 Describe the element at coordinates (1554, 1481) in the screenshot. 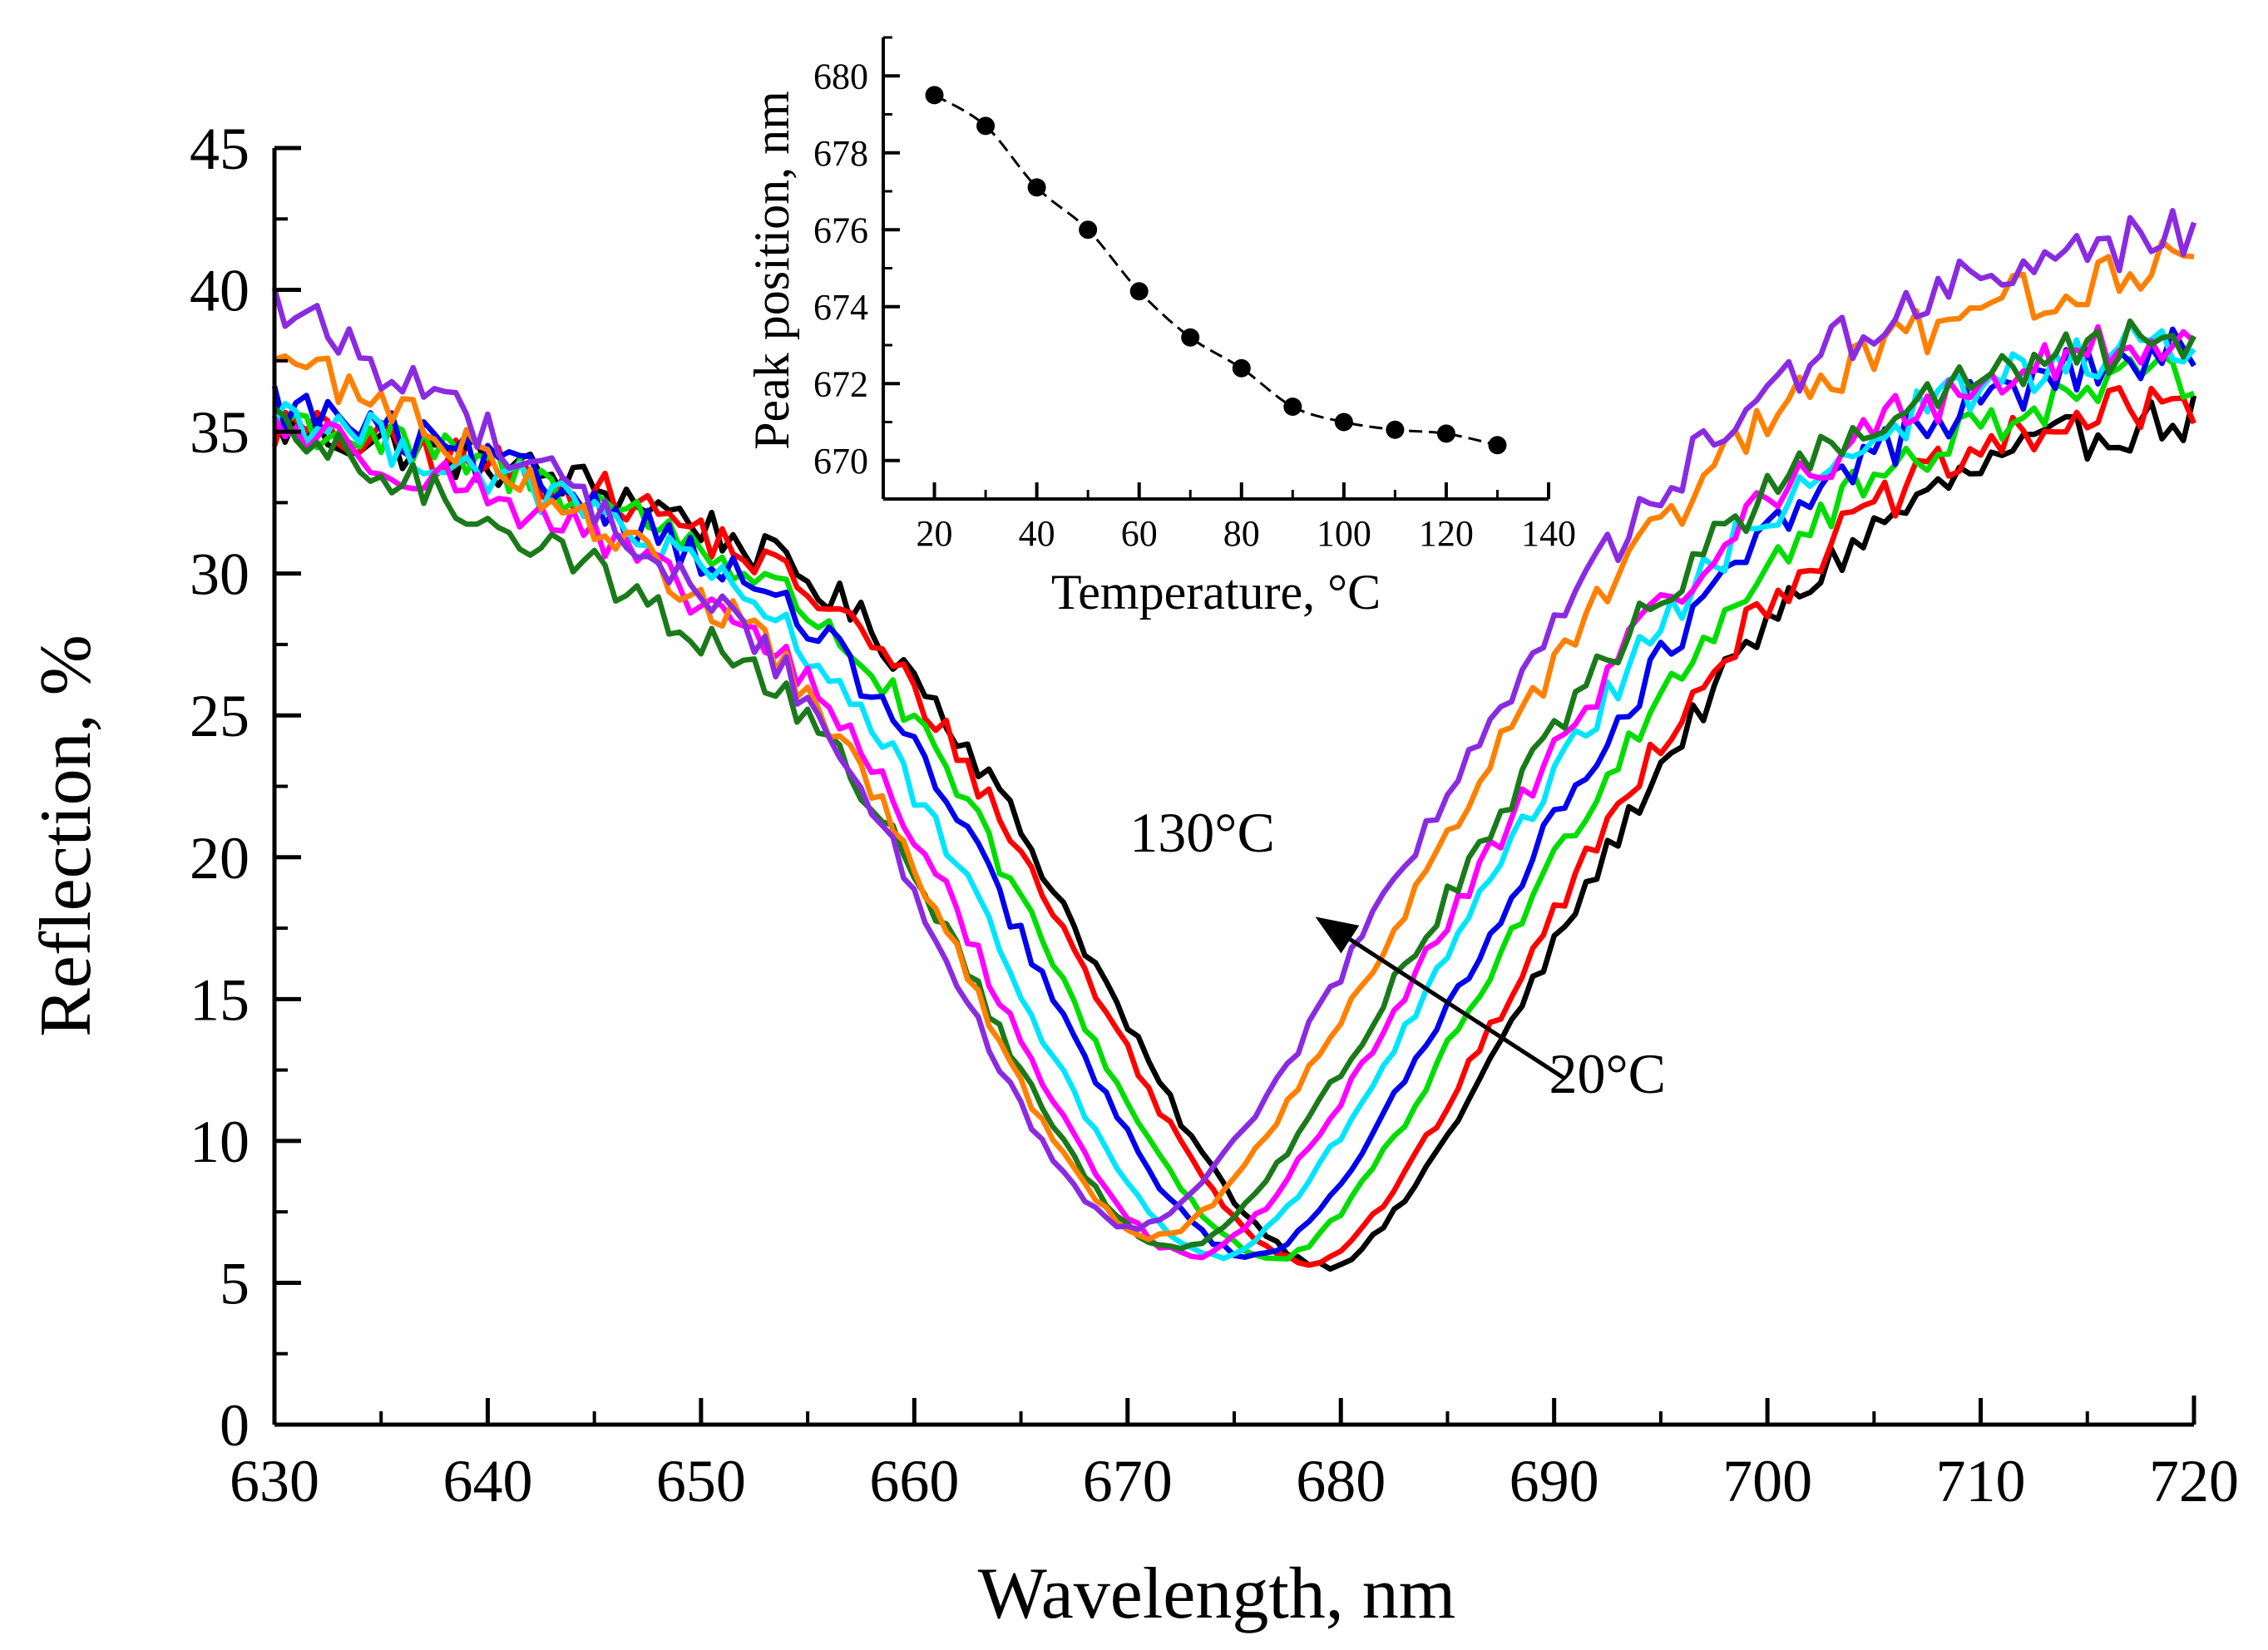

I see `x-tick-label: 690` at that location.